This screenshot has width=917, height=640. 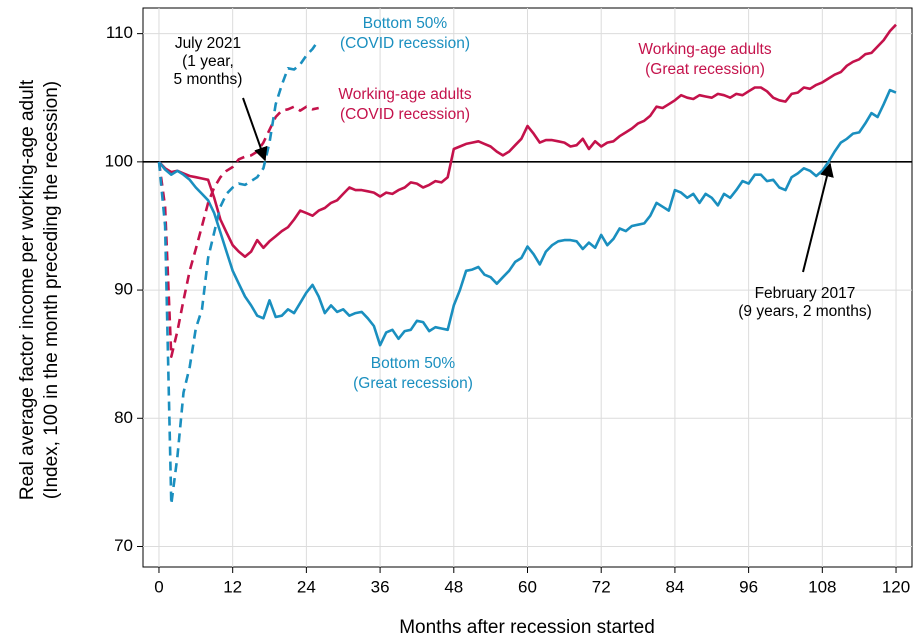 What do you see at coordinates (380, 586) in the screenshot?
I see `x-tick-label: 36` at bounding box center [380, 586].